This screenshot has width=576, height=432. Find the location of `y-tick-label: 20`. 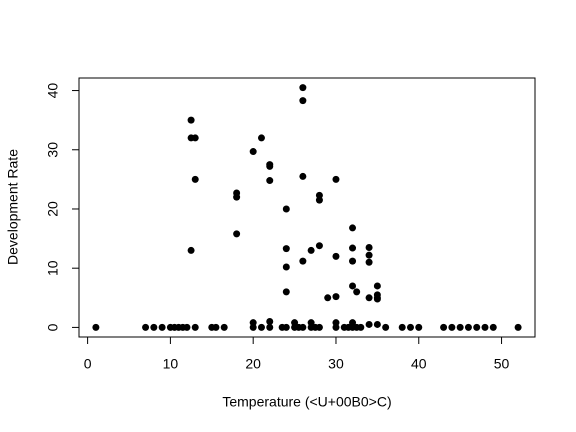

y-tick-label: 20 is located at coordinates (53, 209).